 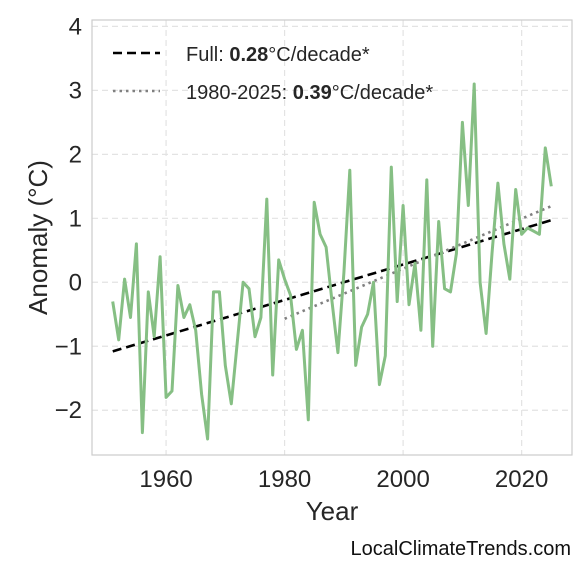 What do you see at coordinates (38, 237) in the screenshot?
I see `y-axis-label: Anomaly (°C)` at bounding box center [38, 237].